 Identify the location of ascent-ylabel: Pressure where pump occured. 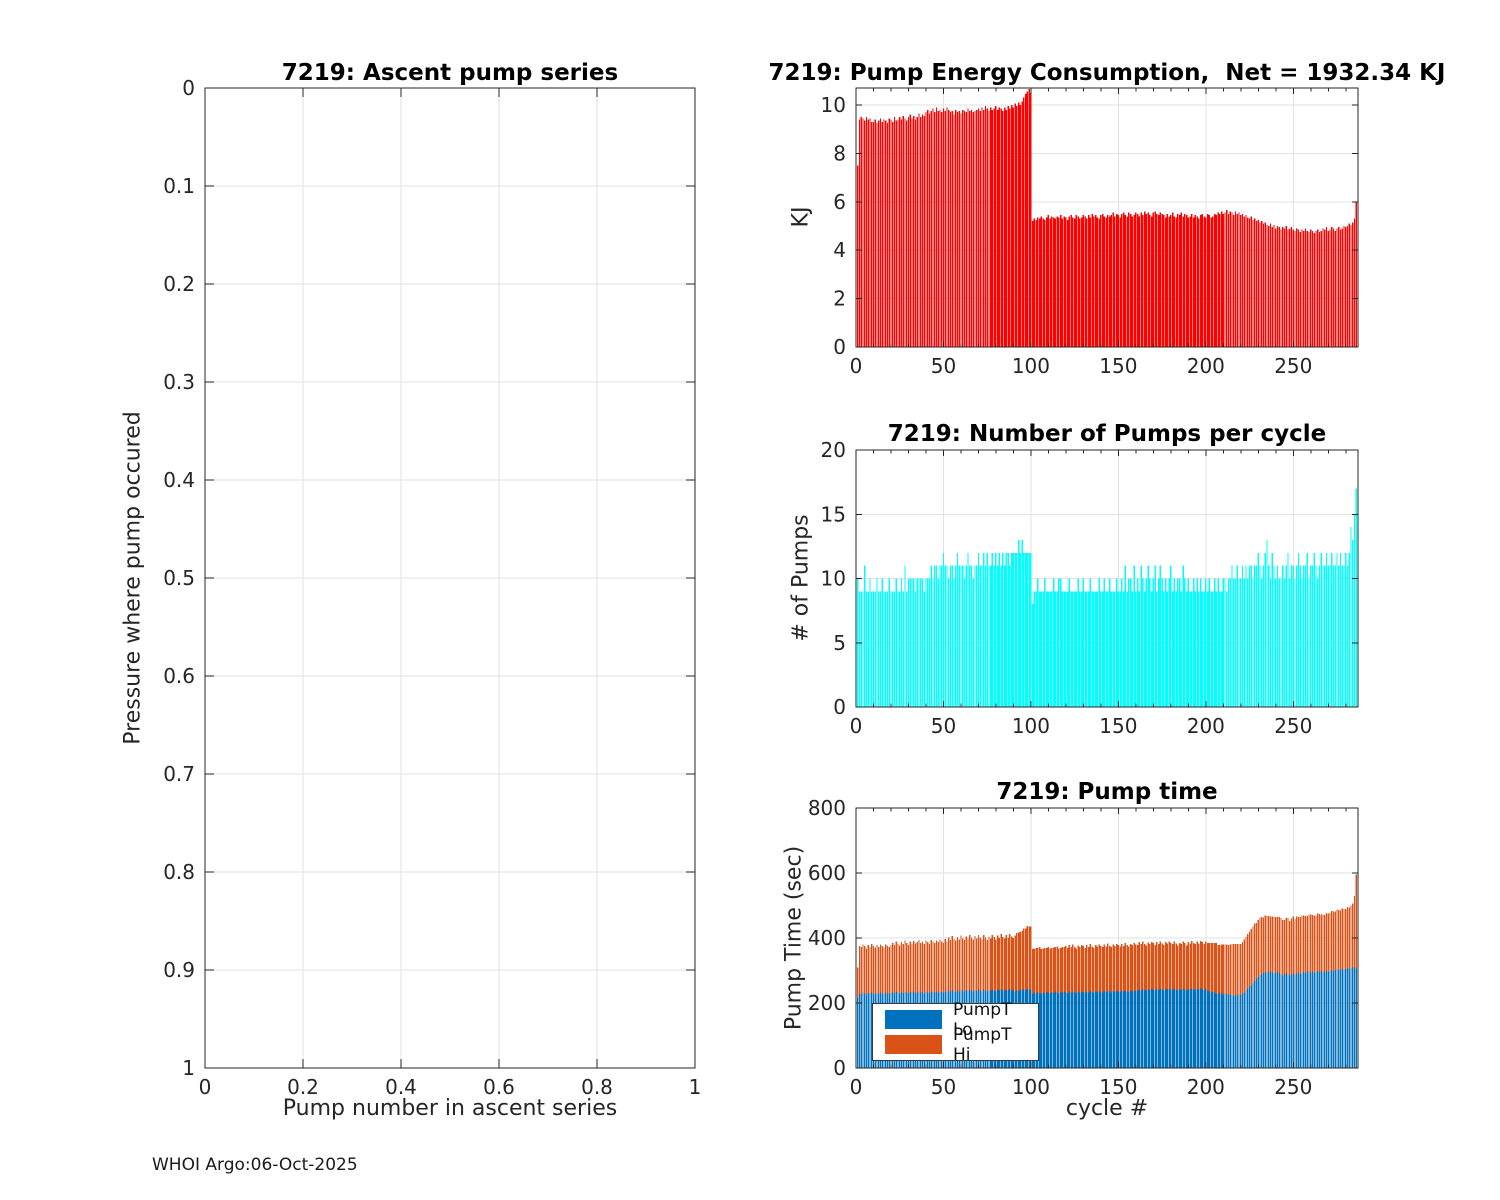
(133, 578).